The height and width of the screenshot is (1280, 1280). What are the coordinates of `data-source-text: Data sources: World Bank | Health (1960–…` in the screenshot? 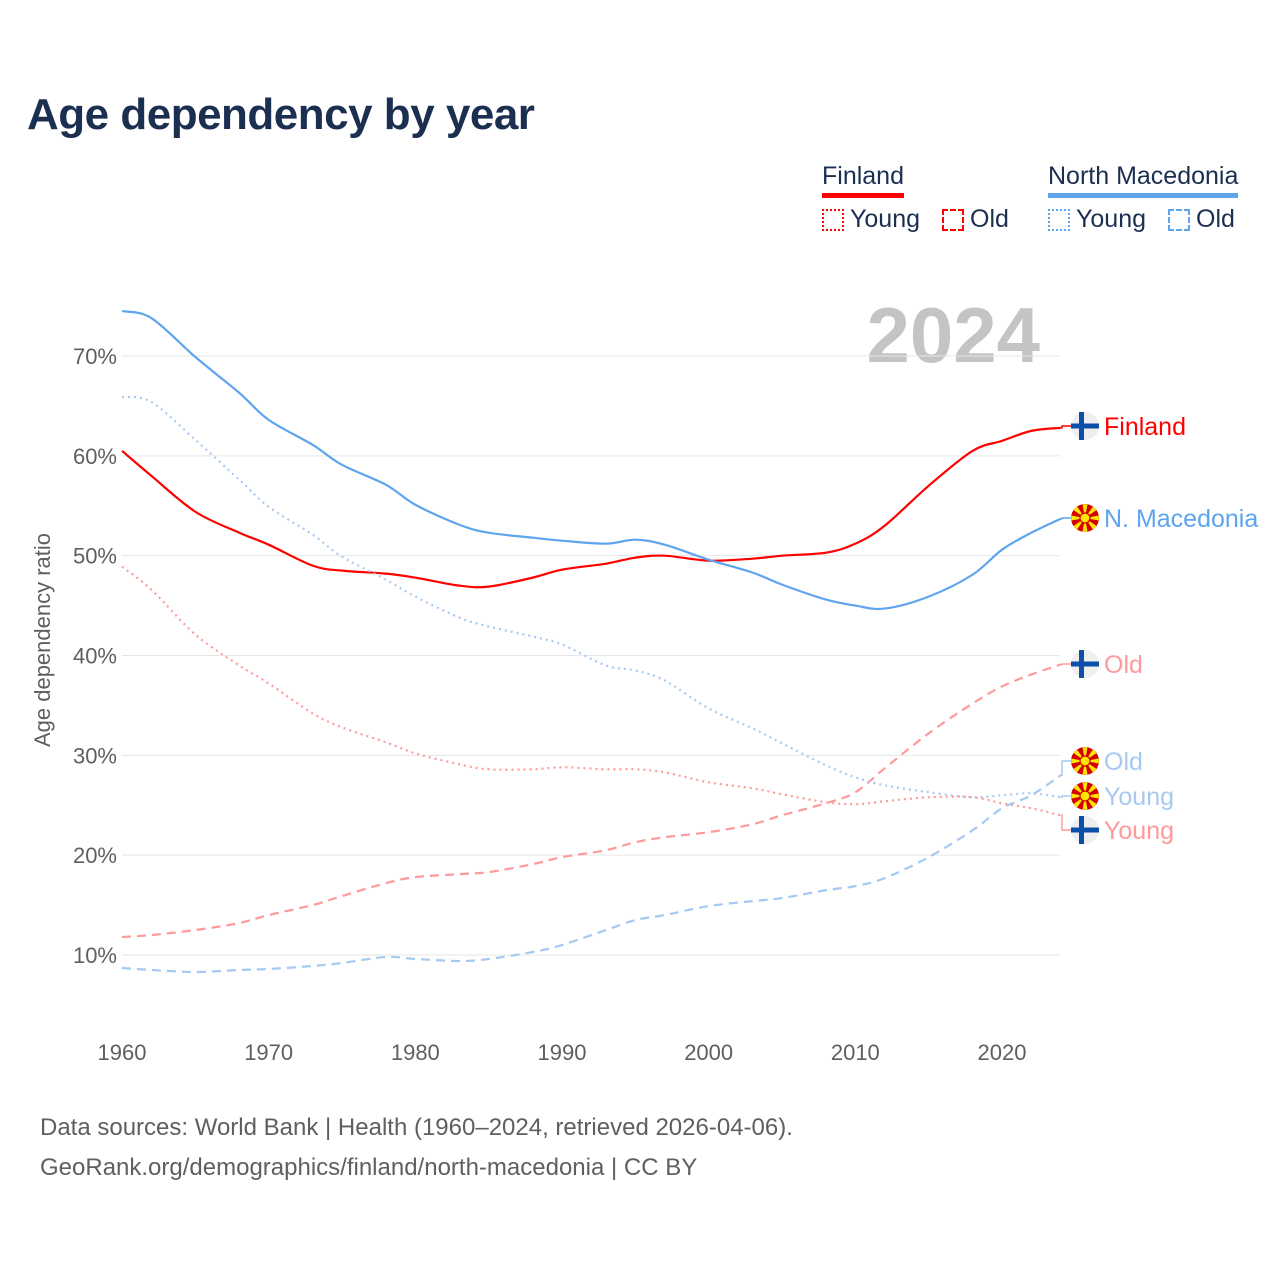 It's located at (416, 1127).